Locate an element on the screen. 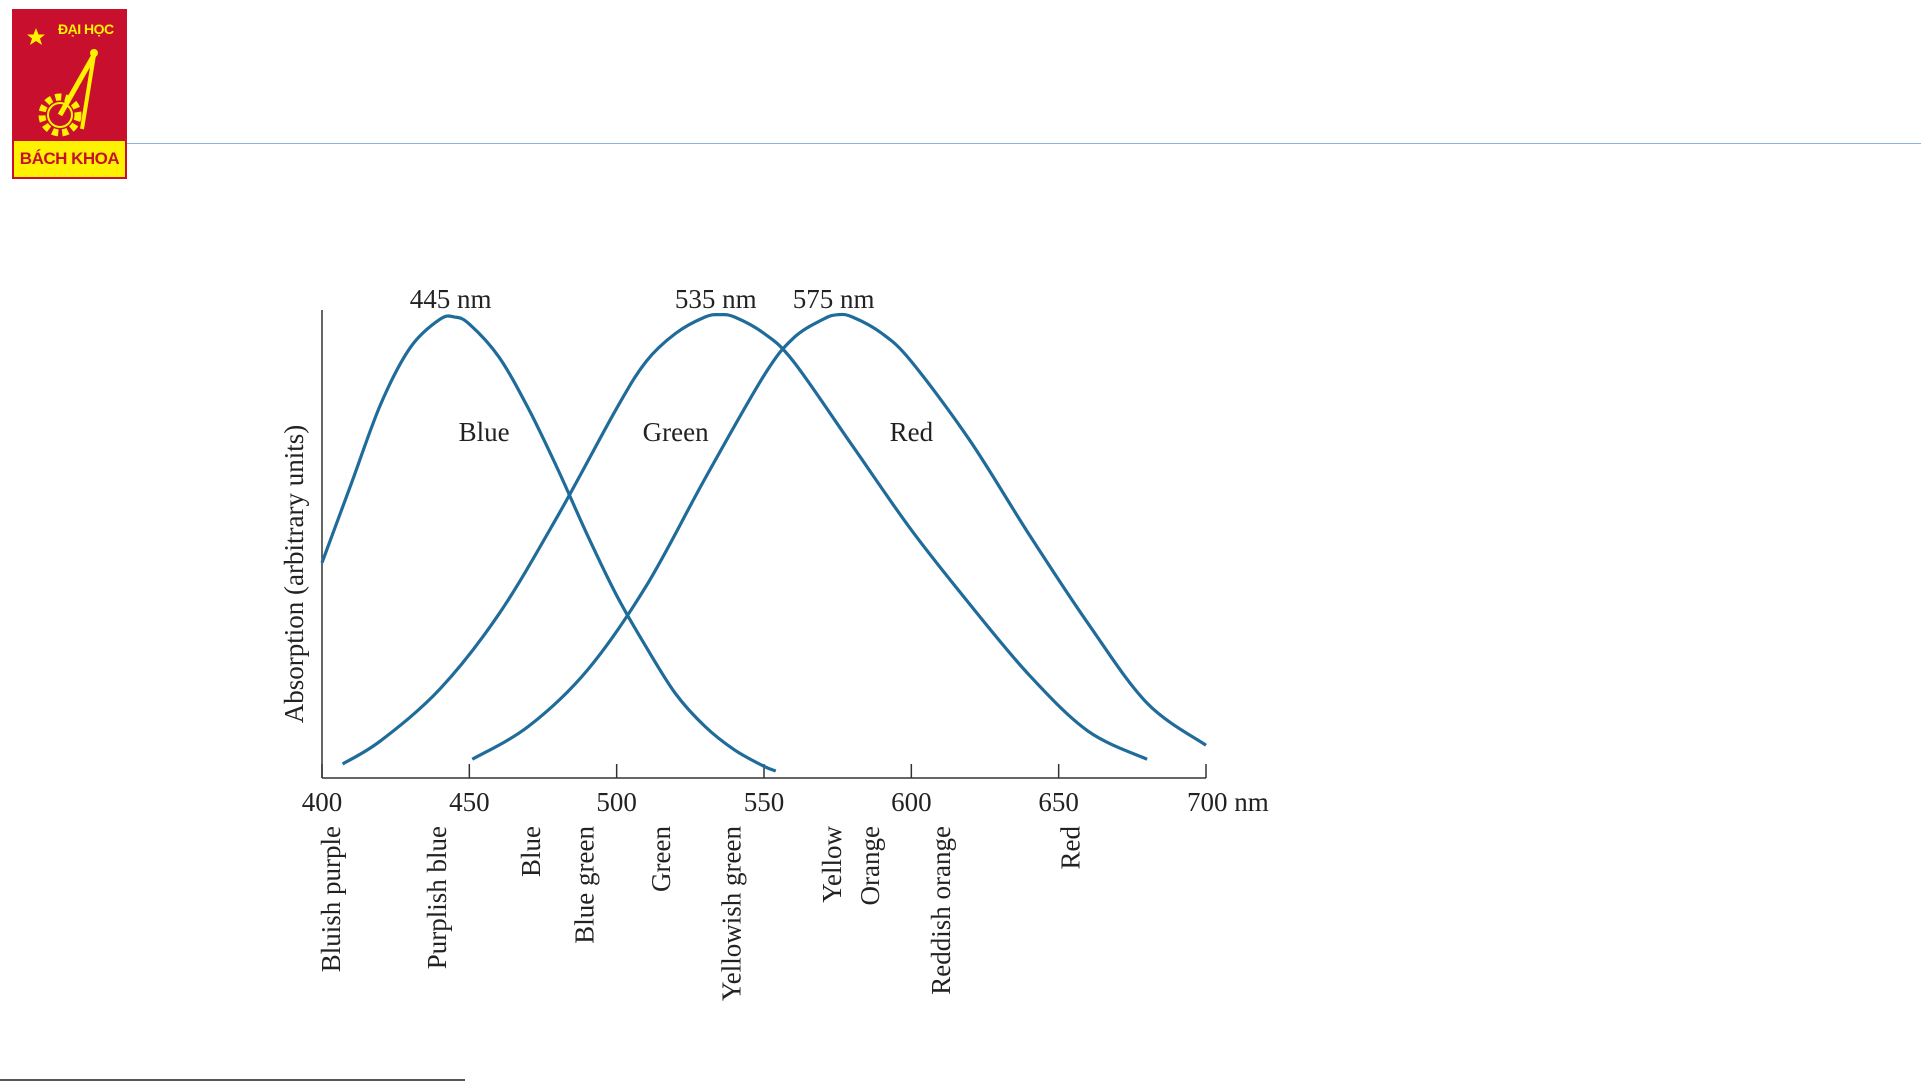 The image size is (1921, 1081). x-tick-label: 450 is located at coordinates (469, 802).